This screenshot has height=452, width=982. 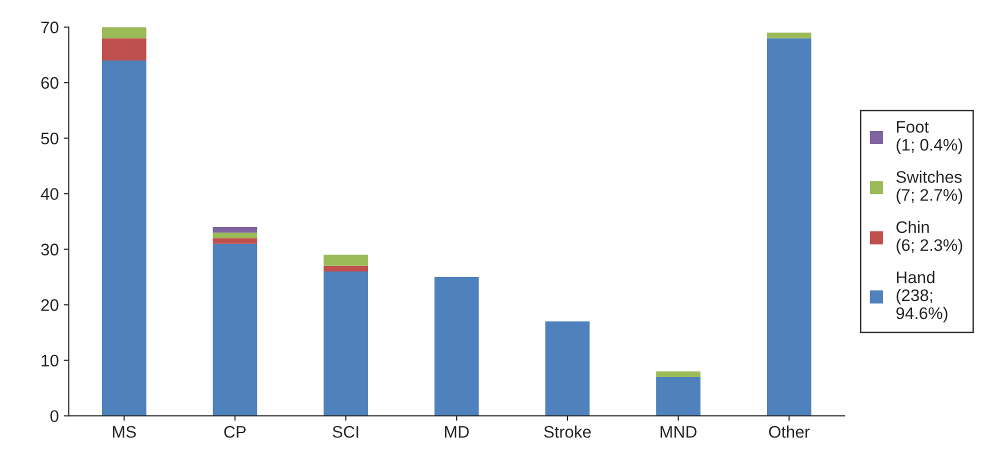 What do you see at coordinates (929, 237) in the screenshot?
I see `legend-label: Chin (6; 2.3%)` at bounding box center [929, 237].